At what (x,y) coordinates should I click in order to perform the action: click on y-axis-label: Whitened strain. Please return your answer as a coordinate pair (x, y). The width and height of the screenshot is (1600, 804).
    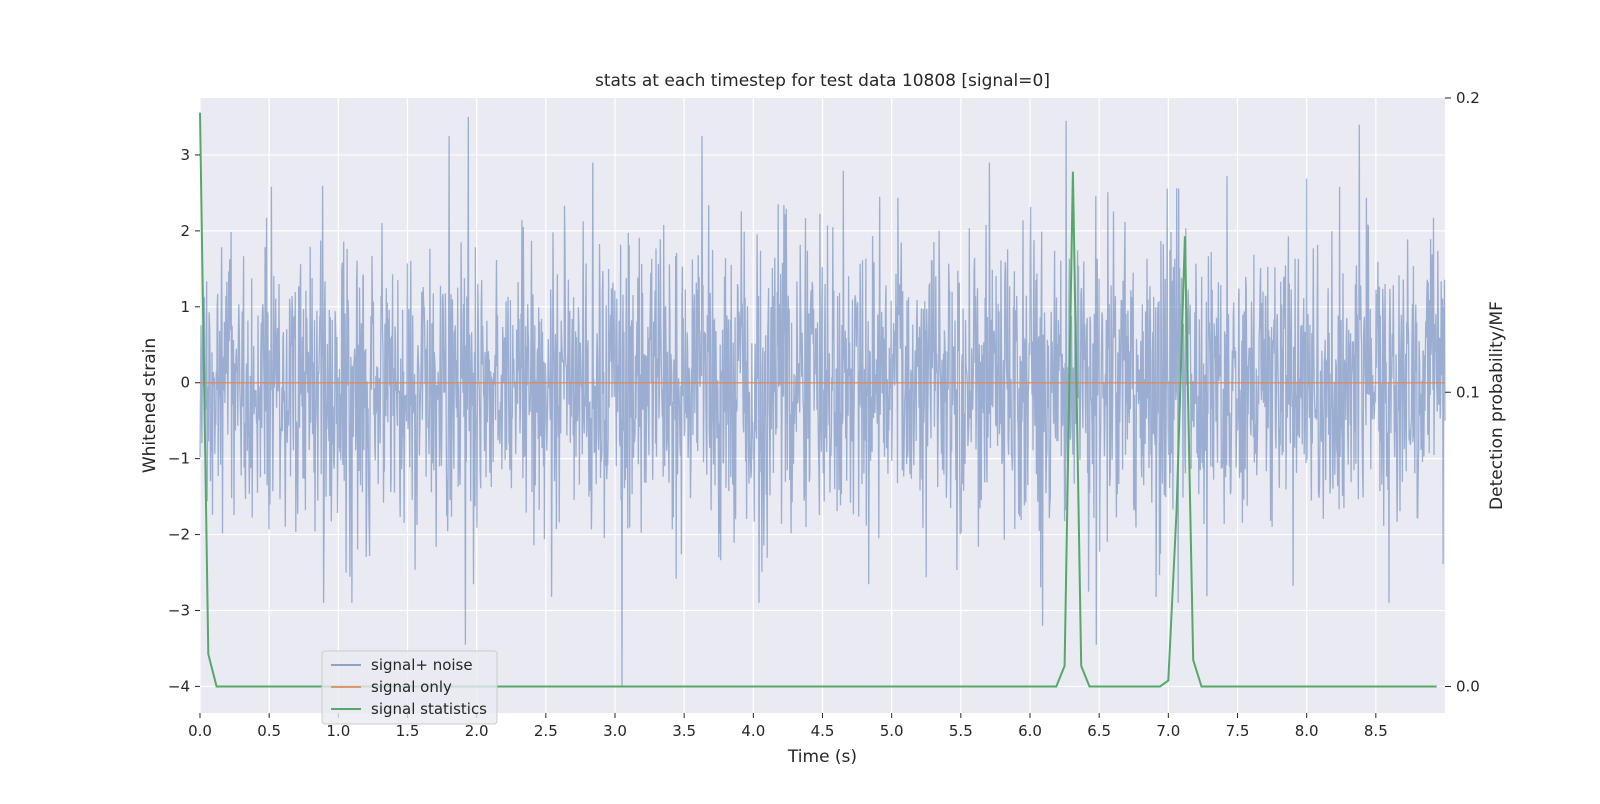
    Looking at the image, I should click on (150, 405).